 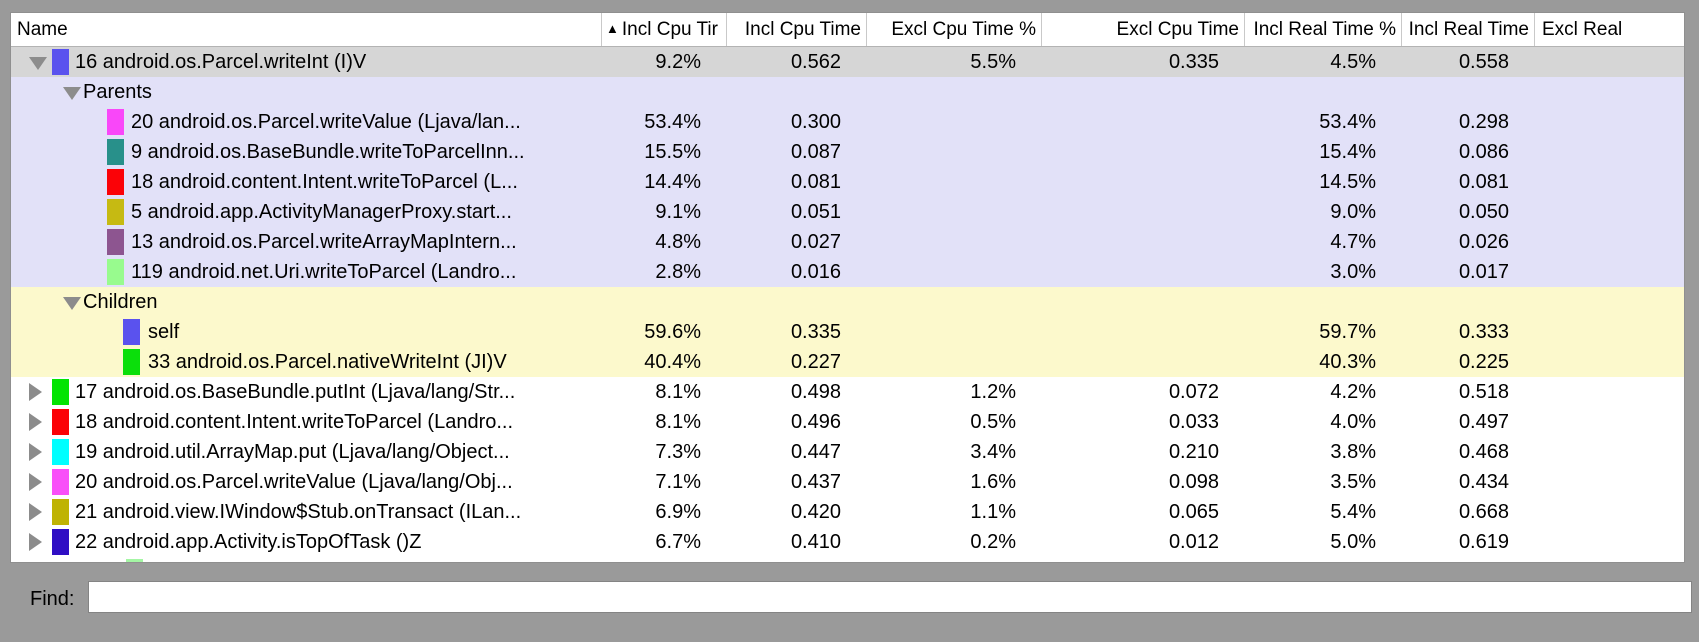 I want to click on cell-incl-cpu-time-pct: 59.6%, so click(x=672, y=331).